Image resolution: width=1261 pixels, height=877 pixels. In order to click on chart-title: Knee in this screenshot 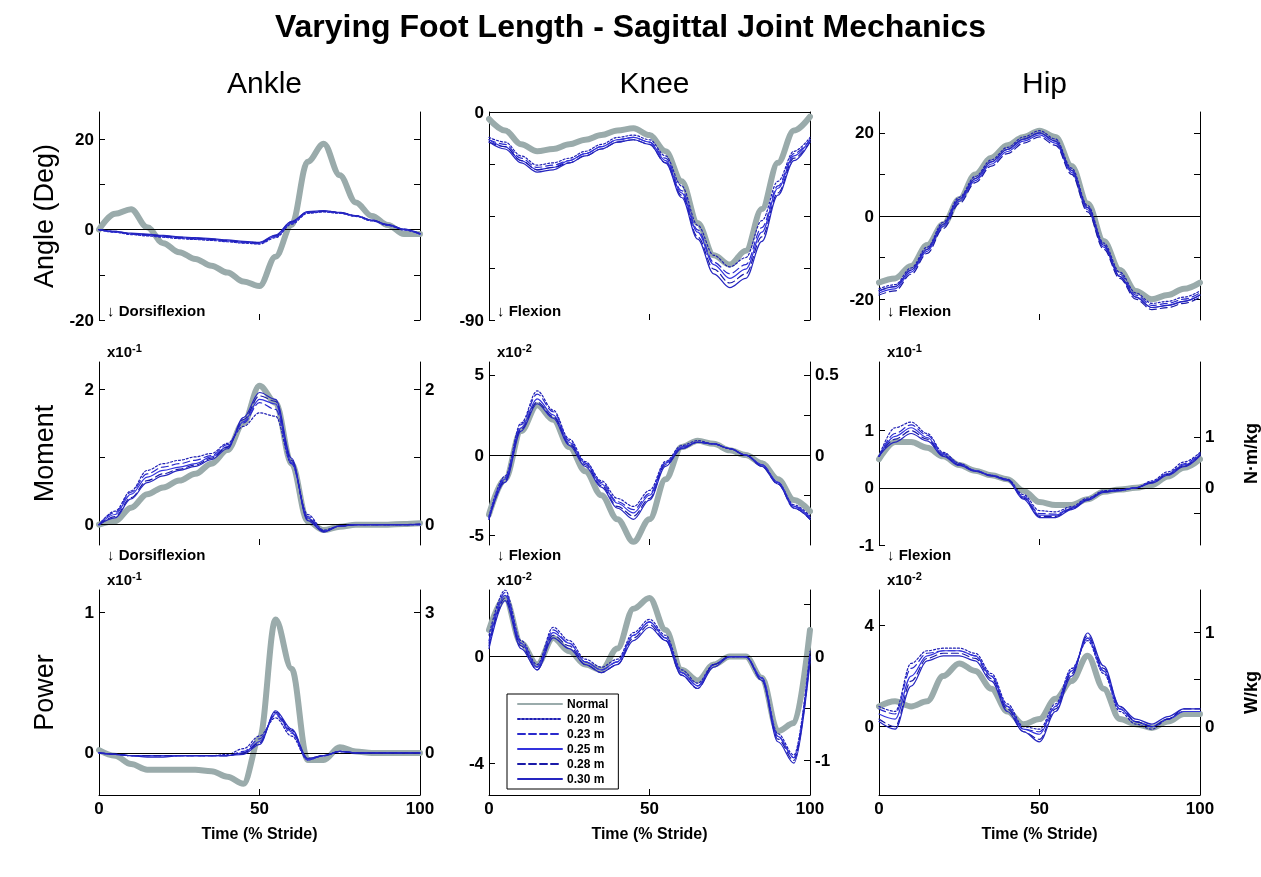, I will do `click(654, 82)`.